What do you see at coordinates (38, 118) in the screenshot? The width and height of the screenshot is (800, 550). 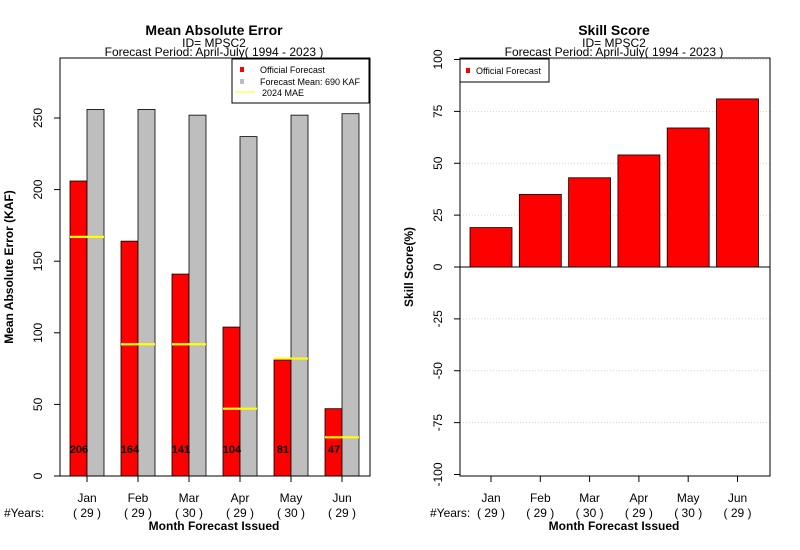 I see `mae-y-tick-label: 250` at bounding box center [38, 118].